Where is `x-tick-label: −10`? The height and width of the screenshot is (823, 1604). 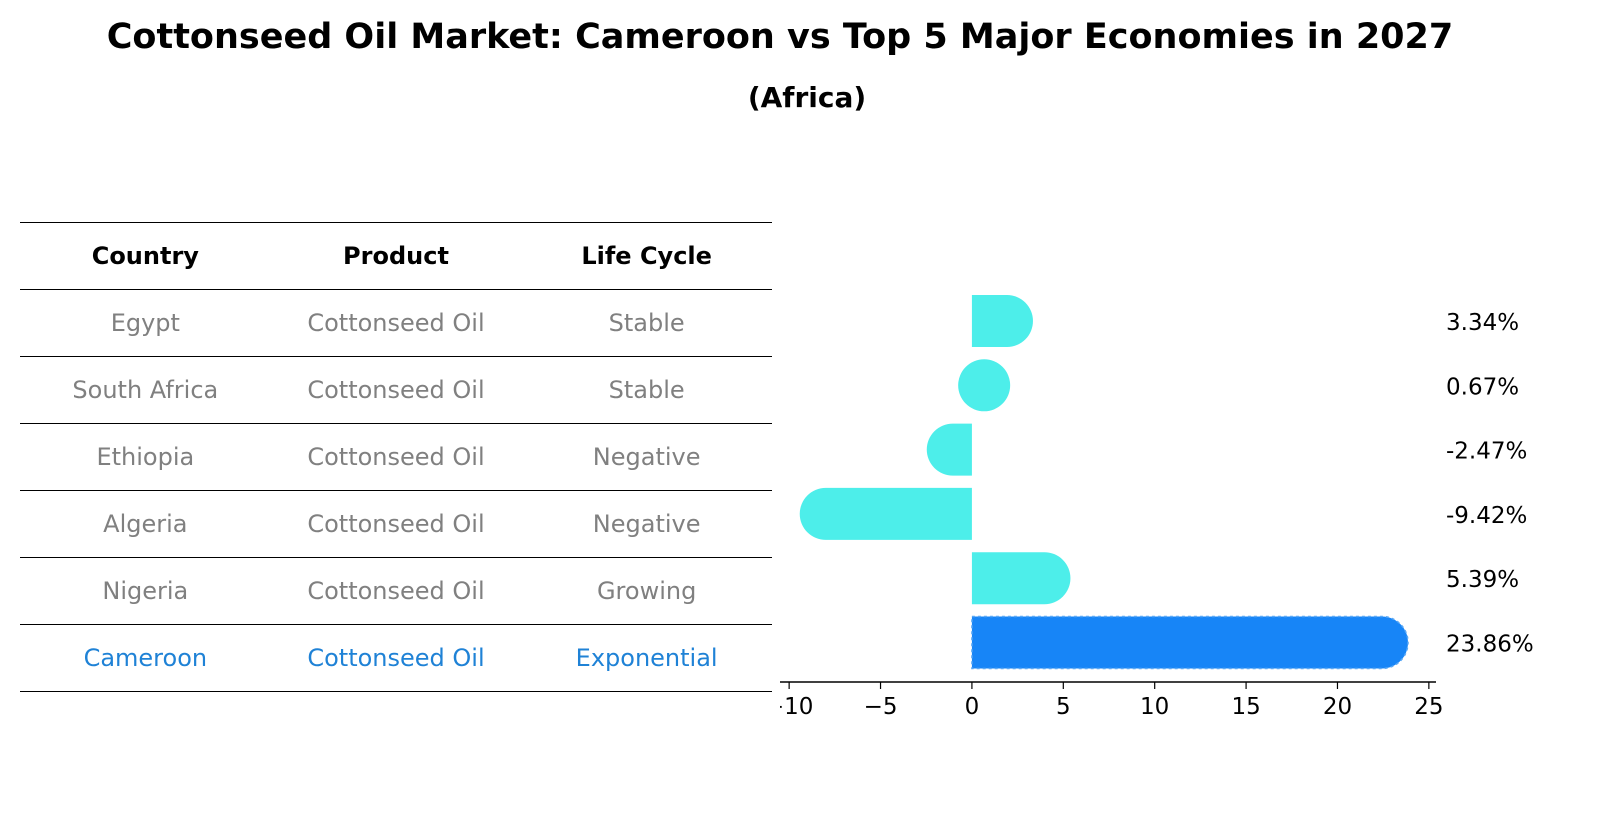 x-tick-label: −10 is located at coordinates (796, 707).